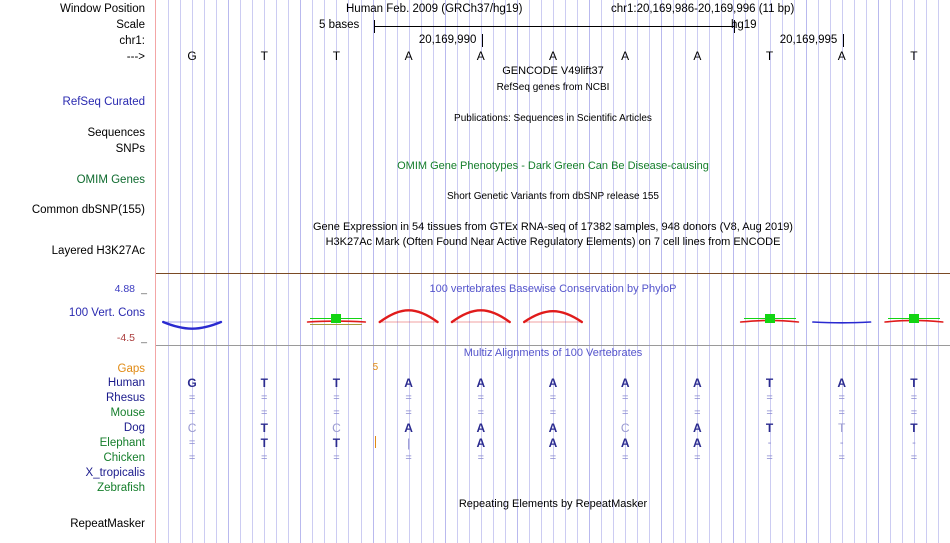  I want to click on assembly-db-label: hg19, so click(744, 25).